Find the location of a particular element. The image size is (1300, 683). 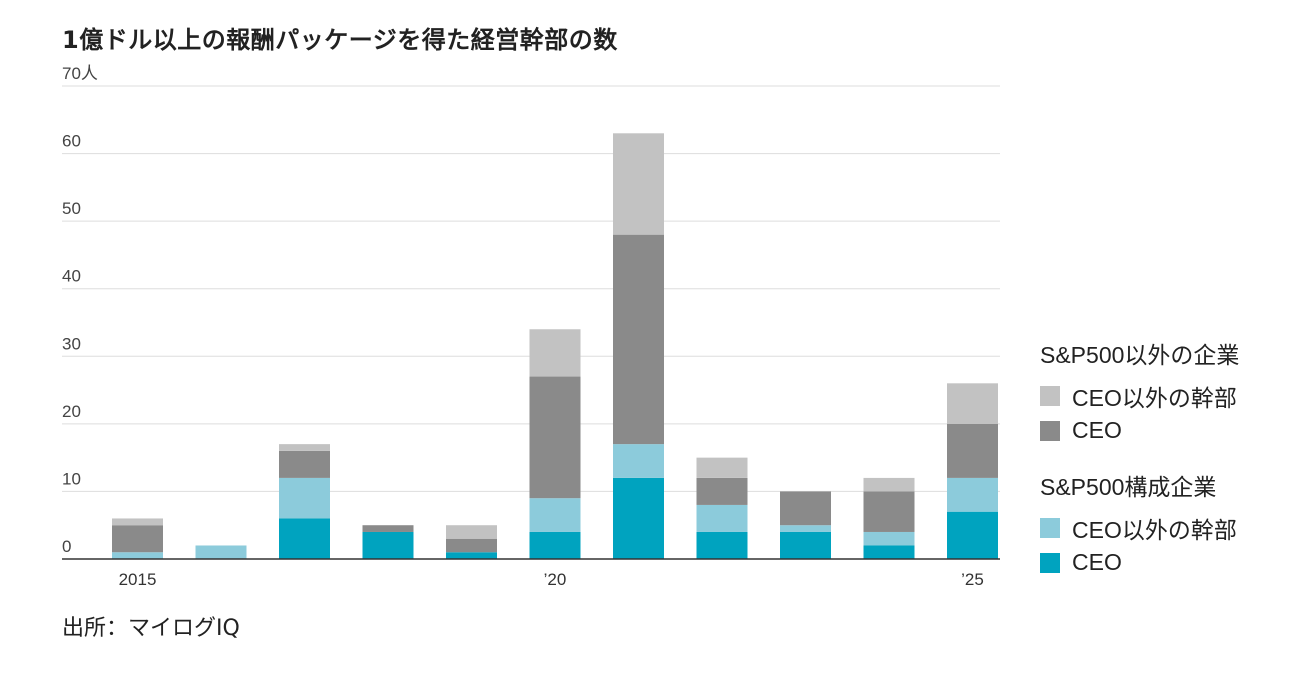

x-tick-label: ’20 is located at coordinates (555, 579).